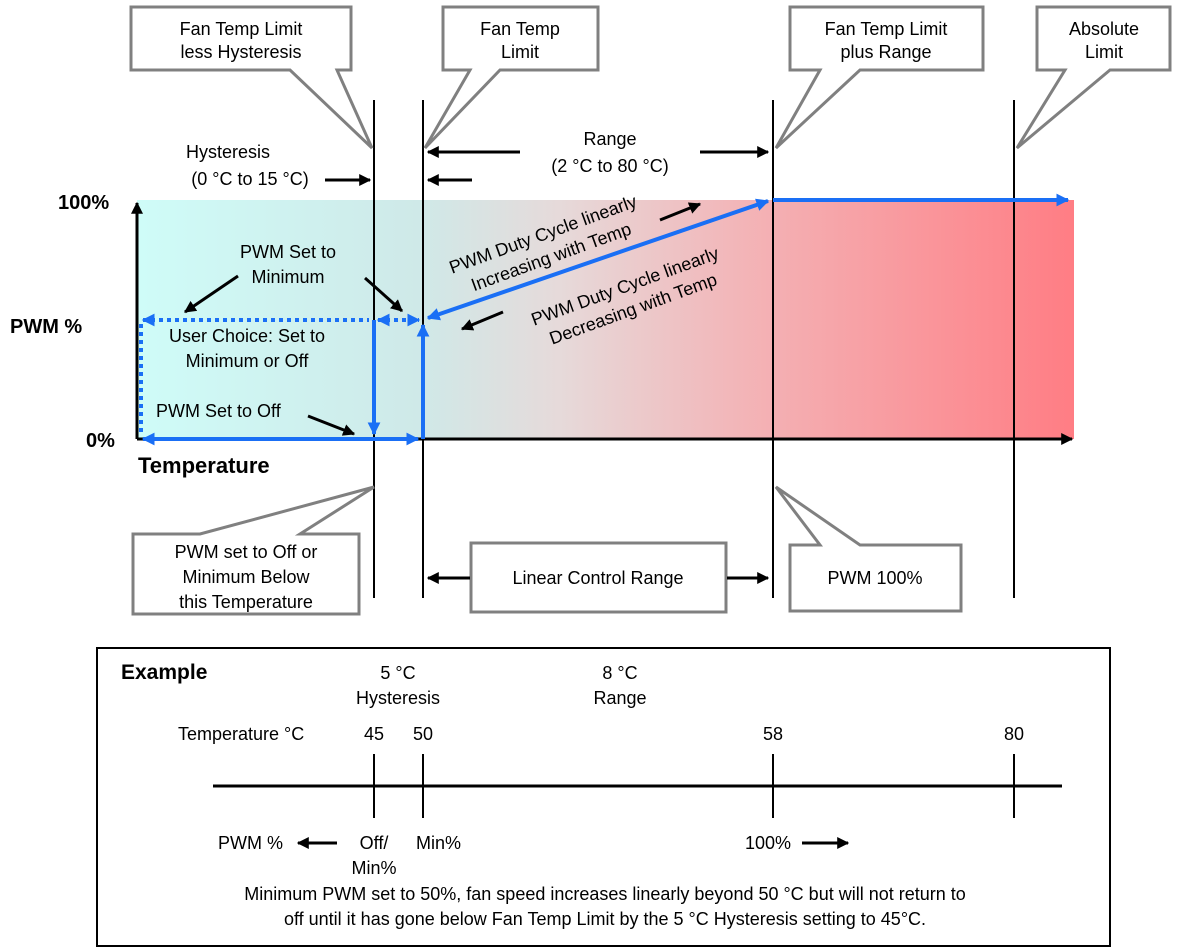  Describe the element at coordinates (398, 698) in the screenshot. I see `example-hysteresis-2: Hysteresis` at that location.